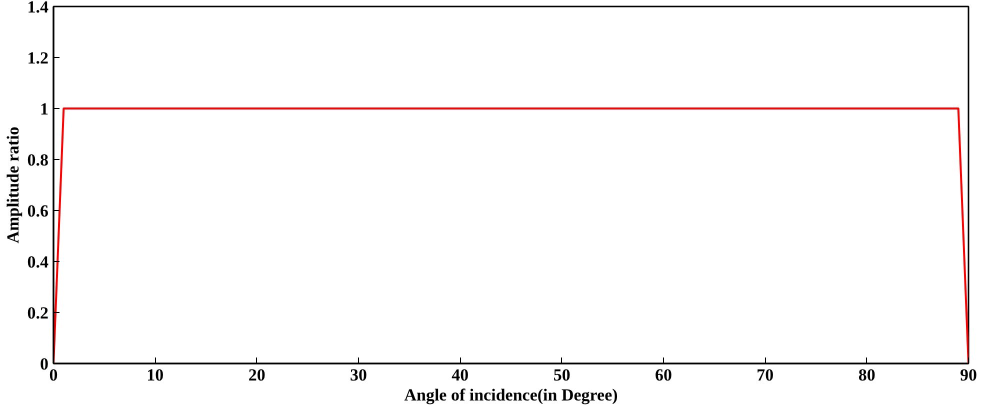 The width and height of the screenshot is (982, 407). I want to click on y-tick-label: 0.8, so click(37, 160).